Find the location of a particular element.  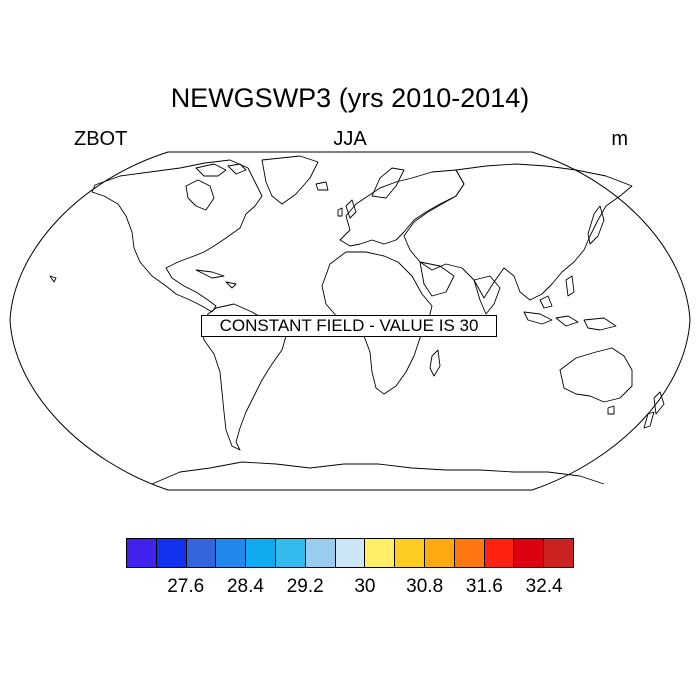

hudson-bay is located at coordinates (200, 195).